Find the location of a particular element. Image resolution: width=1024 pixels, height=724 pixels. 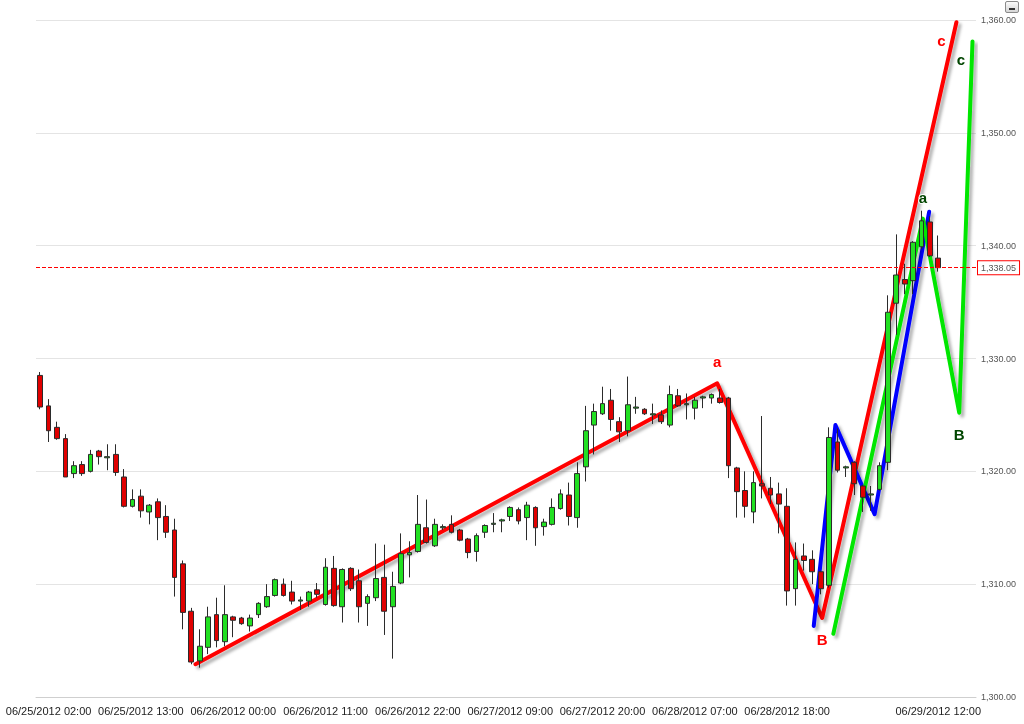

y-tick-label: 1,300.00 is located at coordinates (999, 697).